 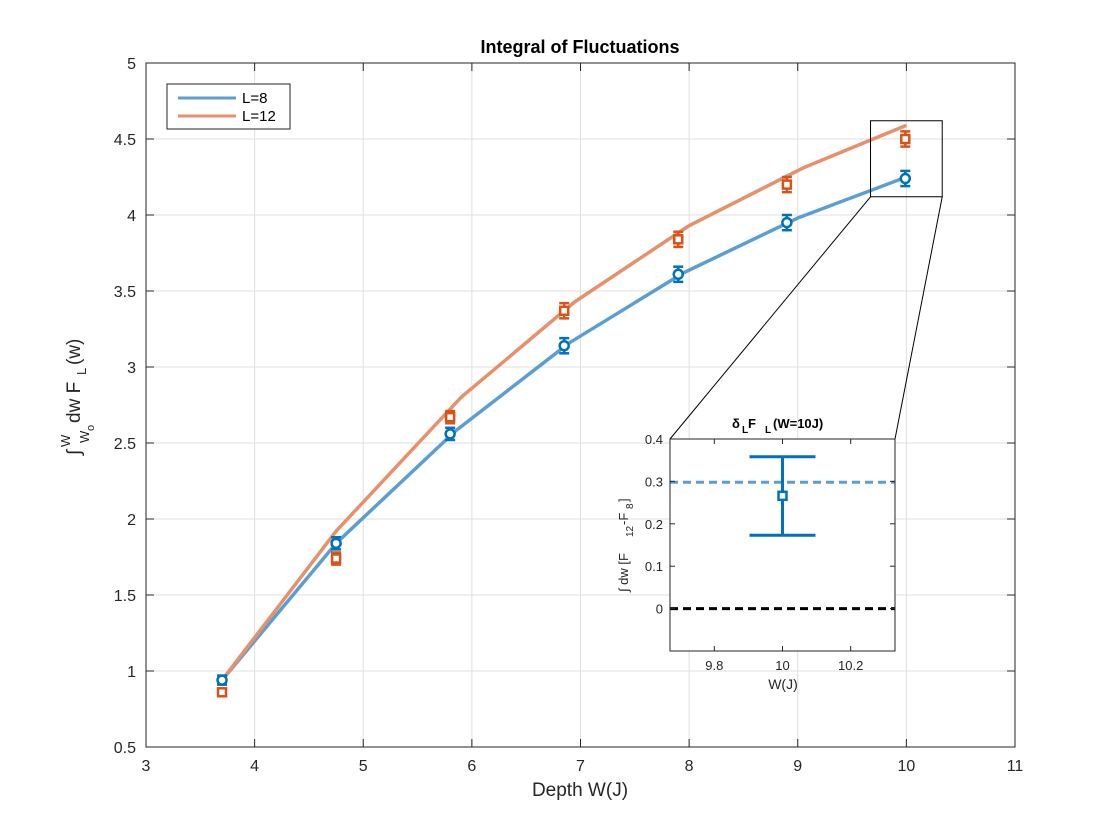 What do you see at coordinates (131, 64) in the screenshot?
I see `y-tick-label: 5` at bounding box center [131, 64].